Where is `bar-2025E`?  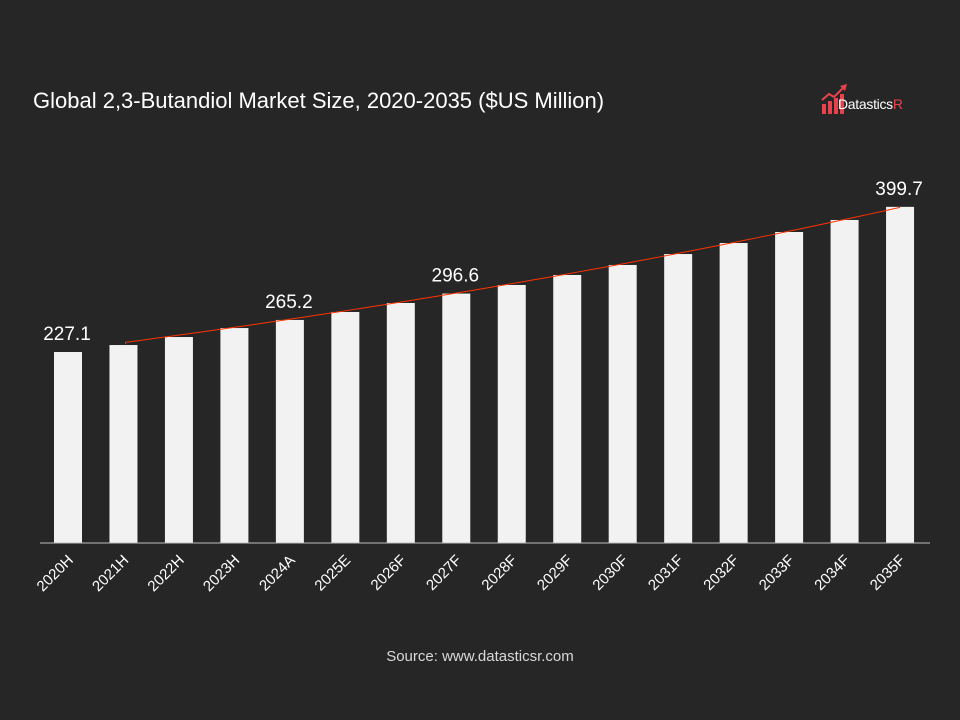
bar-2025E is located at coordinates (345, 427).